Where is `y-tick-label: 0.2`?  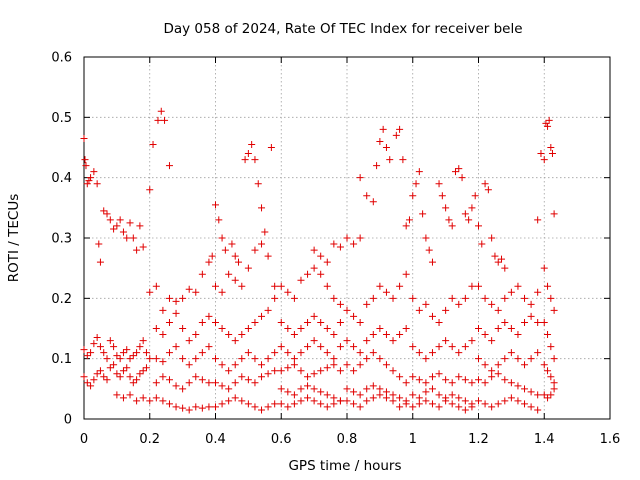 y-tick-label: 0.2 is located at coordinates (61, 299).